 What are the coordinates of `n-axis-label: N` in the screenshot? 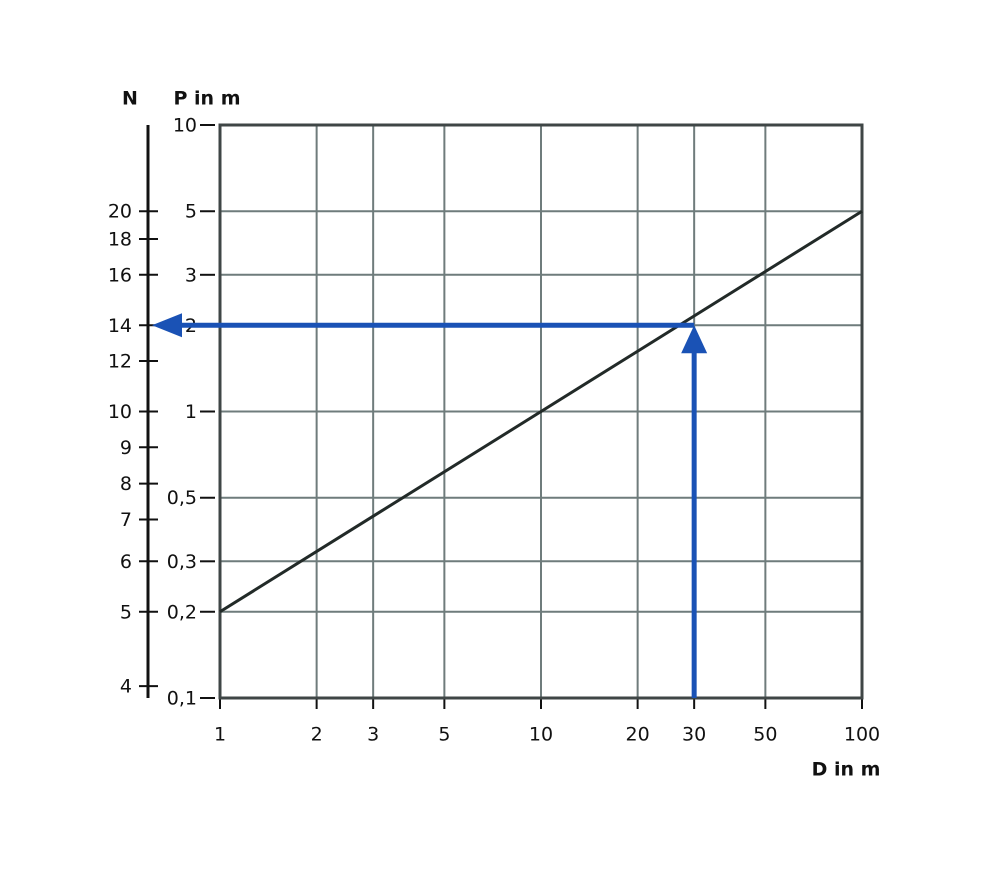 It's located at (130, 99).